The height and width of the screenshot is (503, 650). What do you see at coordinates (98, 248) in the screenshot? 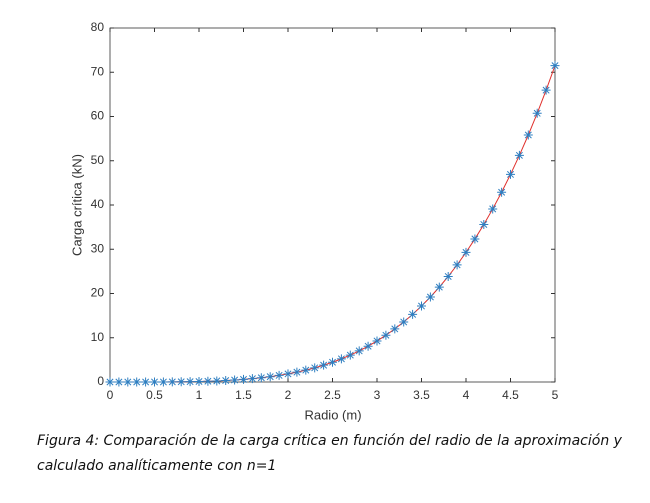
I see `y-tick-label: 30` at bounding box center [98, 248].